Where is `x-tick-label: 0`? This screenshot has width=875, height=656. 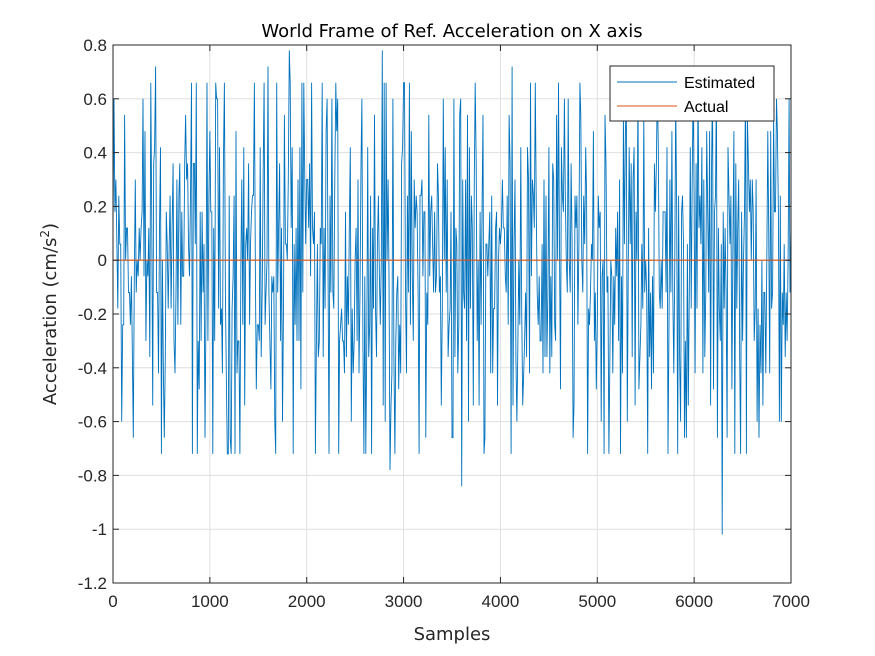 x-tick-label: 0 is located at coordinates (112, 601).